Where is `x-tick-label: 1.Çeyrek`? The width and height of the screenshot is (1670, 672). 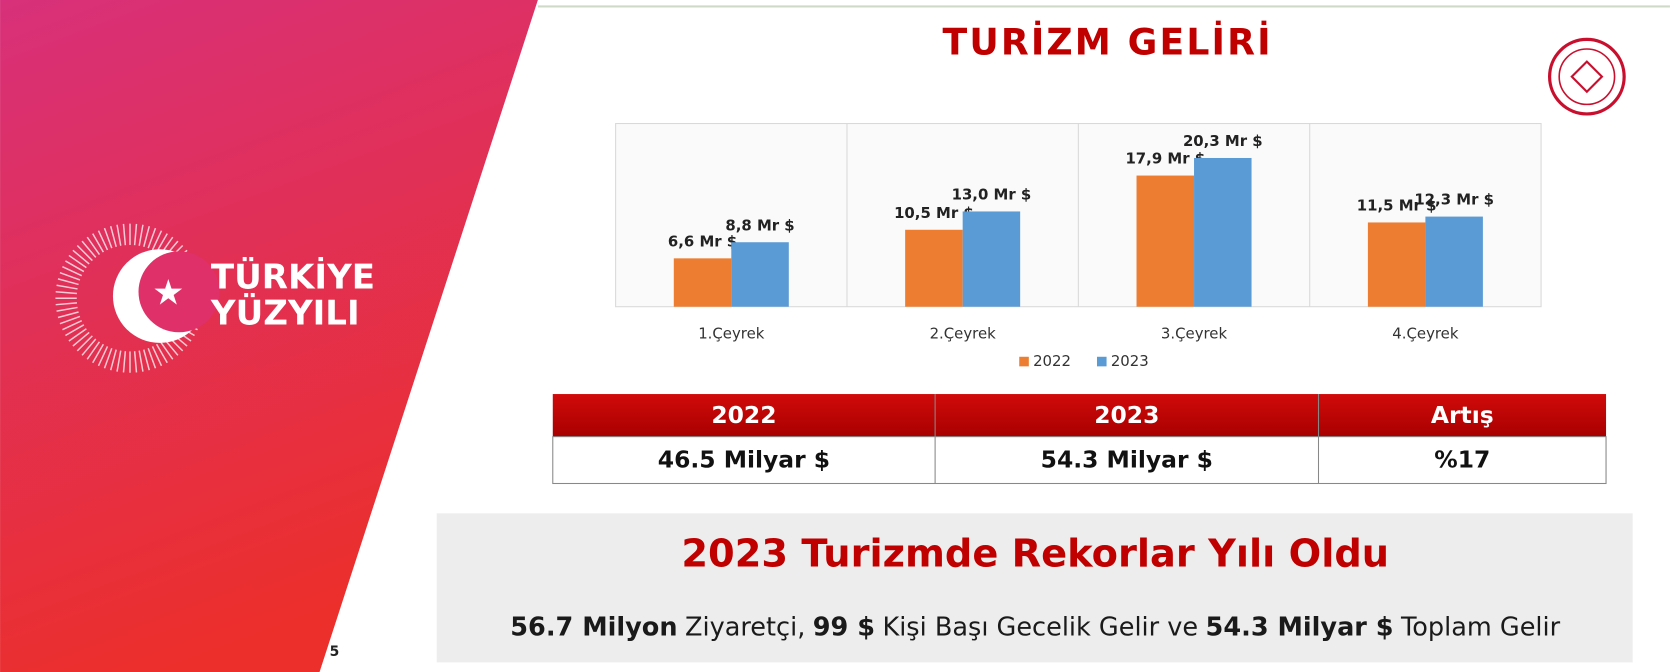 x-tick-label: 1.Çeyrek is located at coordinates (731, 333).